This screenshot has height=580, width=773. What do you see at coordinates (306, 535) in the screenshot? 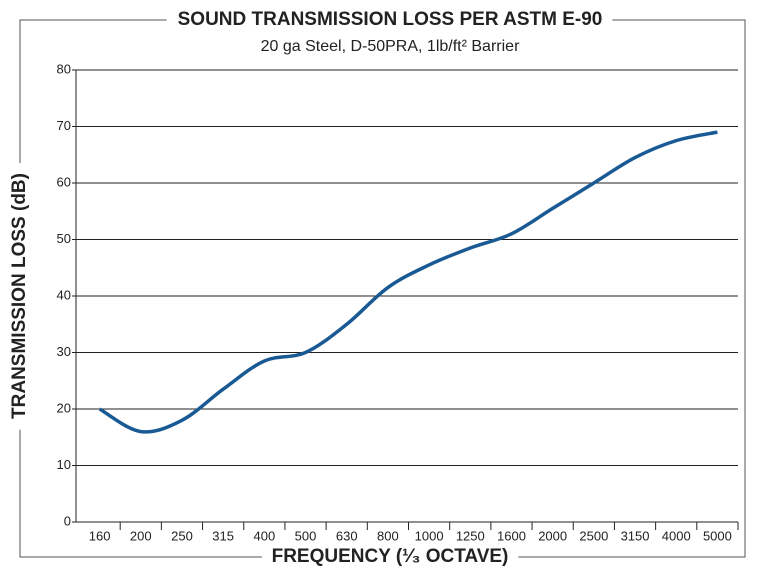
I see `x-tick-label: 500` at bounding box center [306, 535].